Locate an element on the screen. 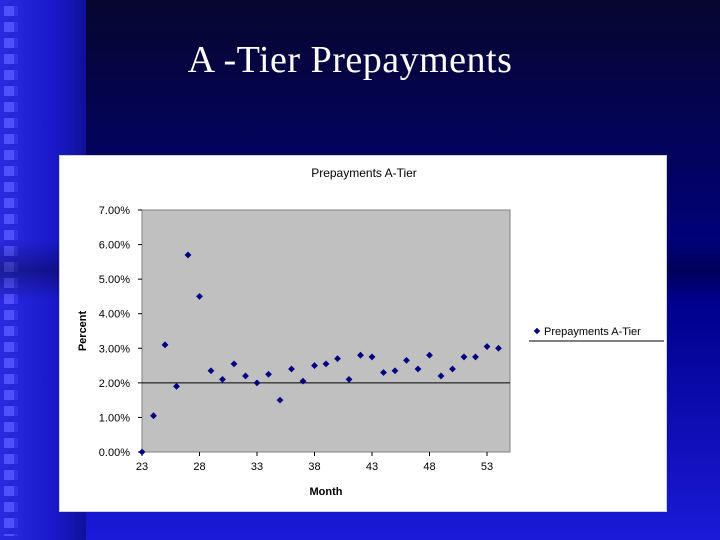 The height and width of the screenshot is (540, 720). chart-title: Prepayments A-Tier is located at coordinates (364, 173).